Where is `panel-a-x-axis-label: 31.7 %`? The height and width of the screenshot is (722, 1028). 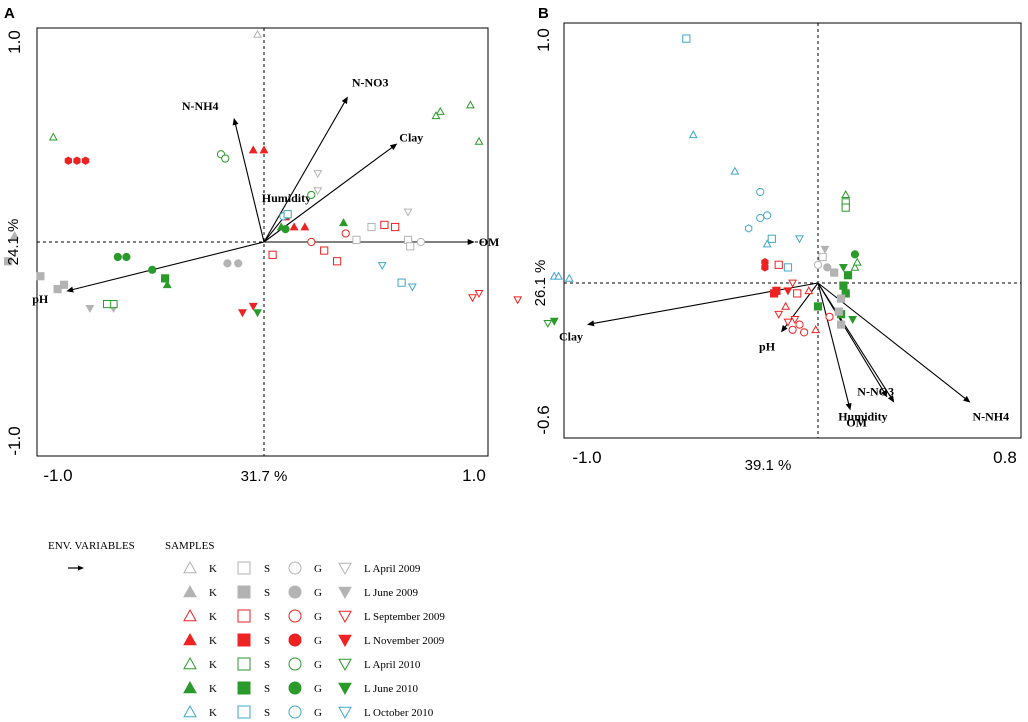
panel-a-x-axis-label: 31.7 % is located at coordinates (264, 476).